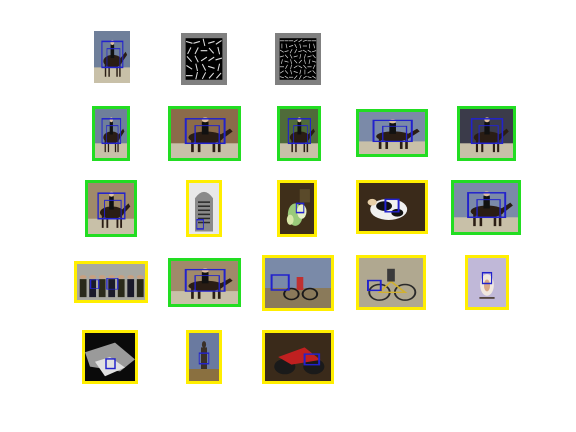 Image resolution: width=576 pixels, height=432 pixels. I want to click on query-image, so click(112, 57).